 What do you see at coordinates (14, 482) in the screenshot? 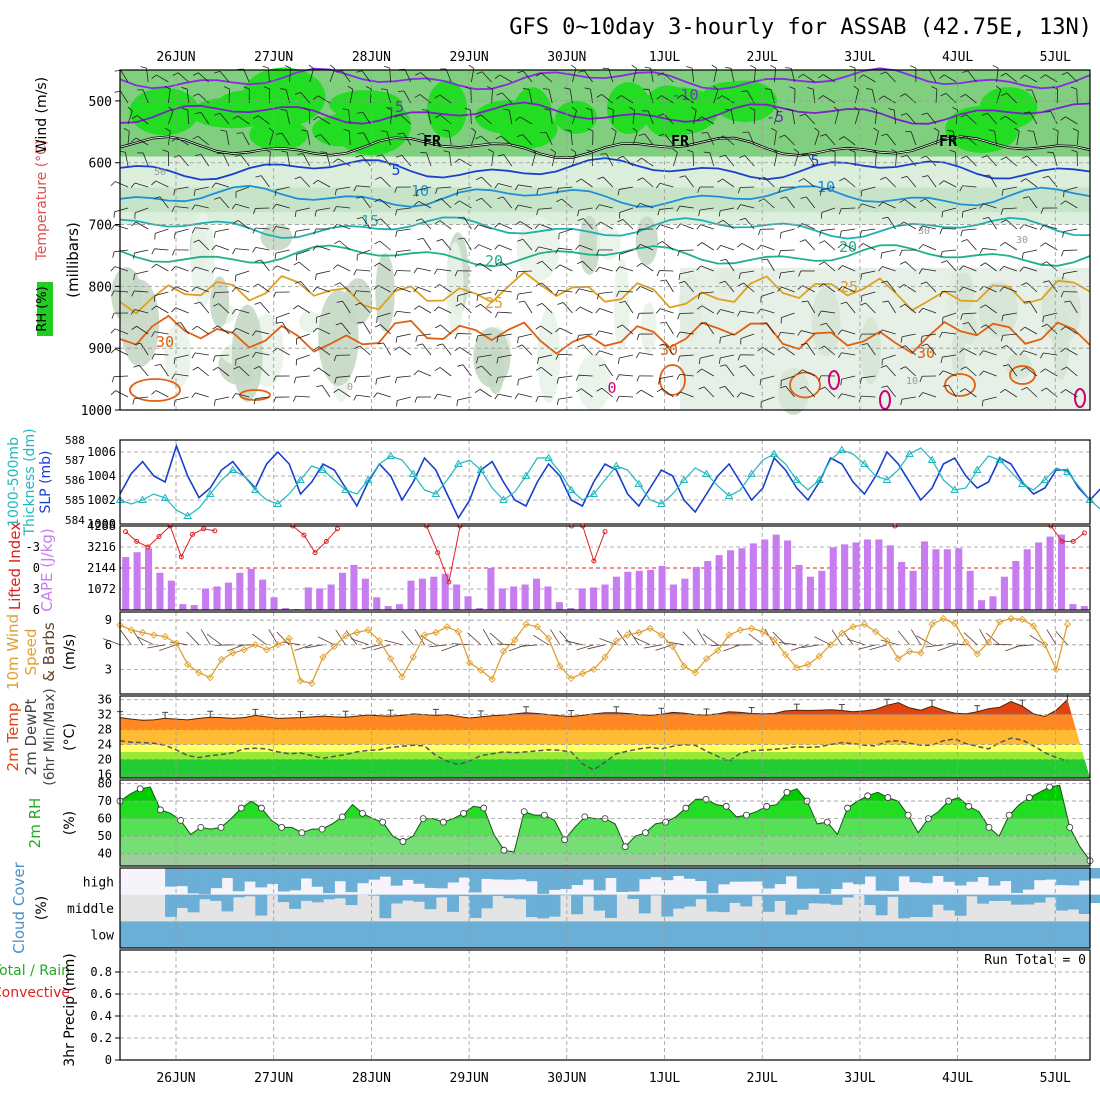
I see `slp-ylabel-thickness-1: 1000-500mb` at bounding box center [14, 482].